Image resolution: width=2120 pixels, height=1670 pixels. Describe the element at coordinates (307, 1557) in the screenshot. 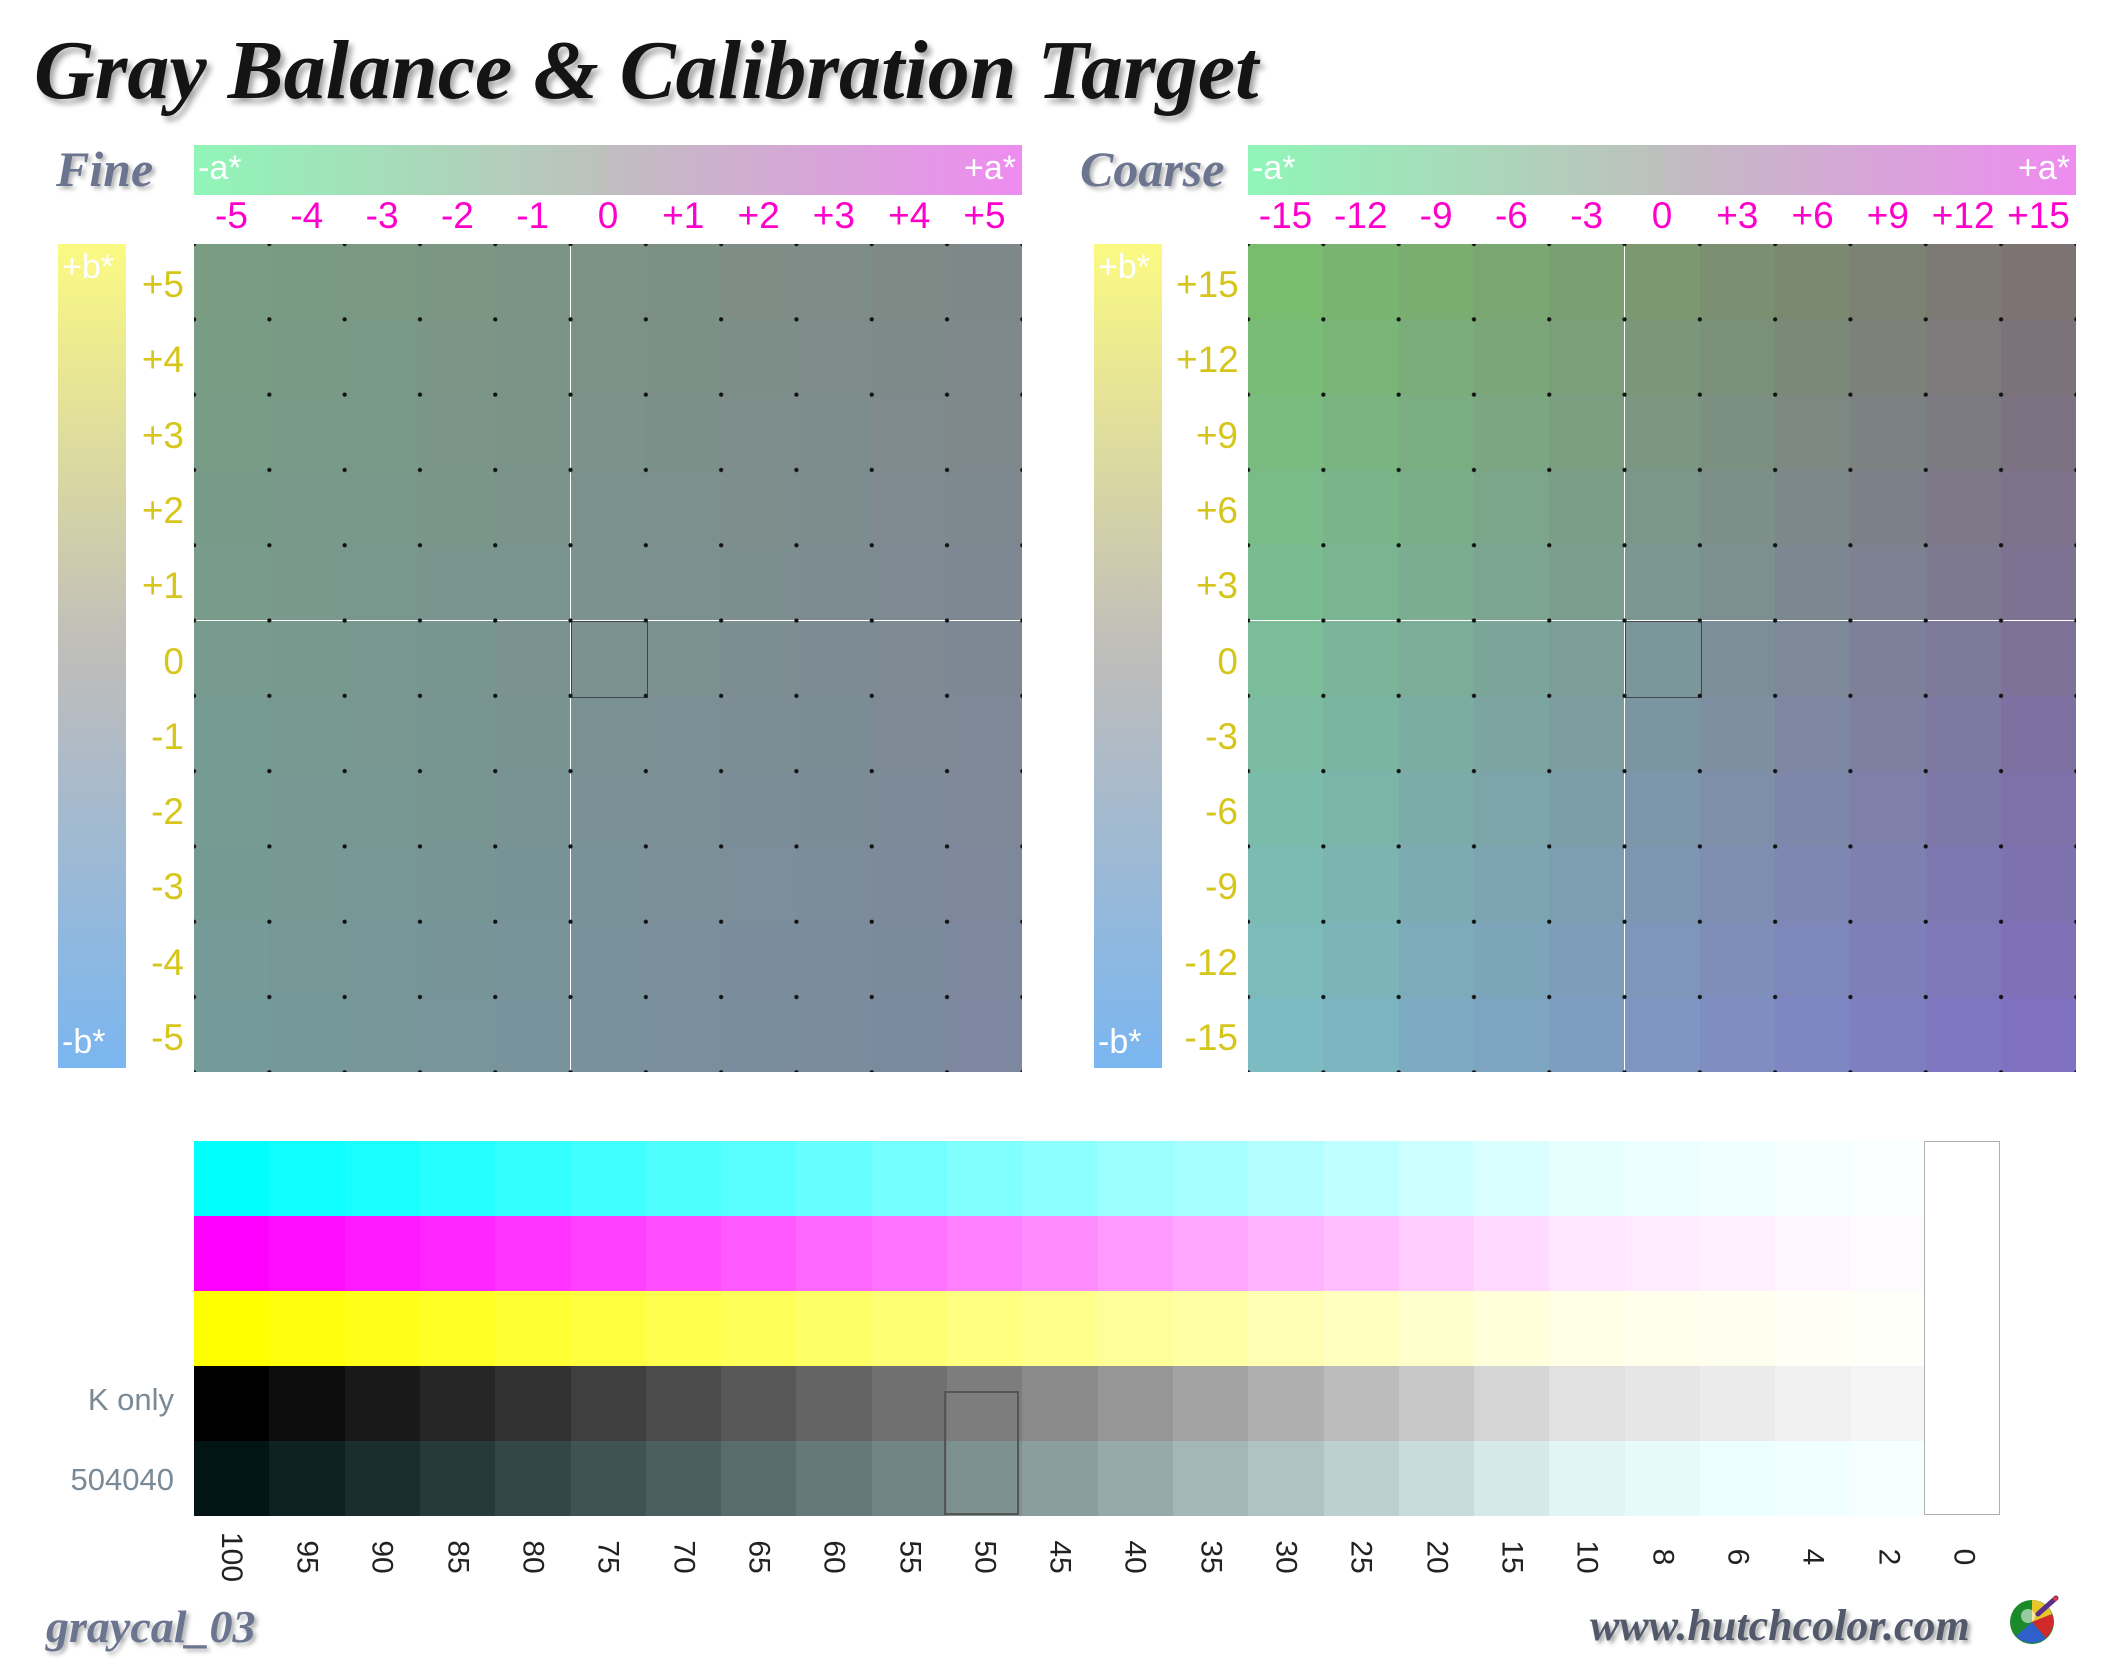

I see `ramp-percent-label: 95` at that location.